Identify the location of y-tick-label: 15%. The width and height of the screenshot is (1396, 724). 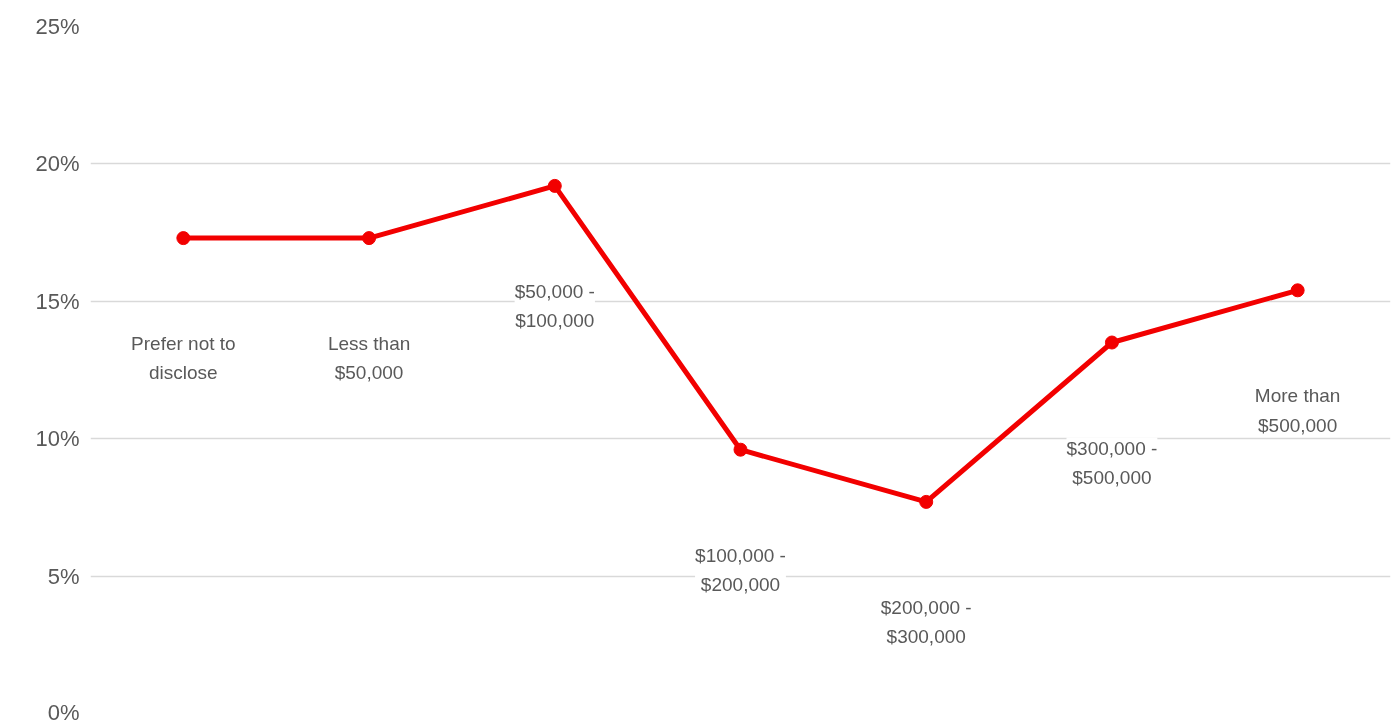
(57, 301).